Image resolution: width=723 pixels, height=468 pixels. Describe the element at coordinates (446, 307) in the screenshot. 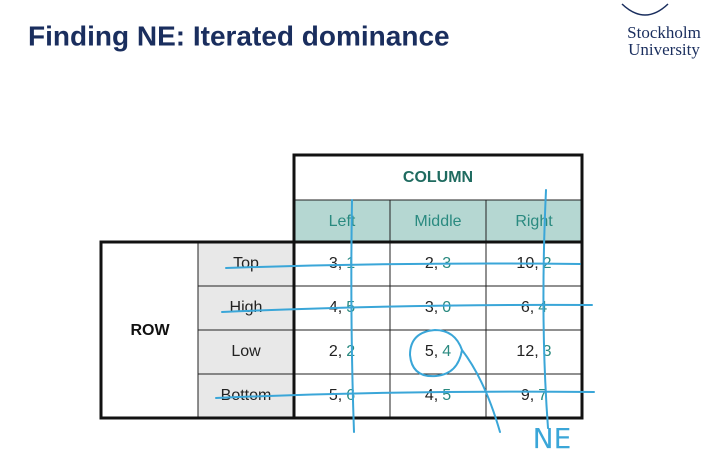

I see `column-payoff: 0` at that location.